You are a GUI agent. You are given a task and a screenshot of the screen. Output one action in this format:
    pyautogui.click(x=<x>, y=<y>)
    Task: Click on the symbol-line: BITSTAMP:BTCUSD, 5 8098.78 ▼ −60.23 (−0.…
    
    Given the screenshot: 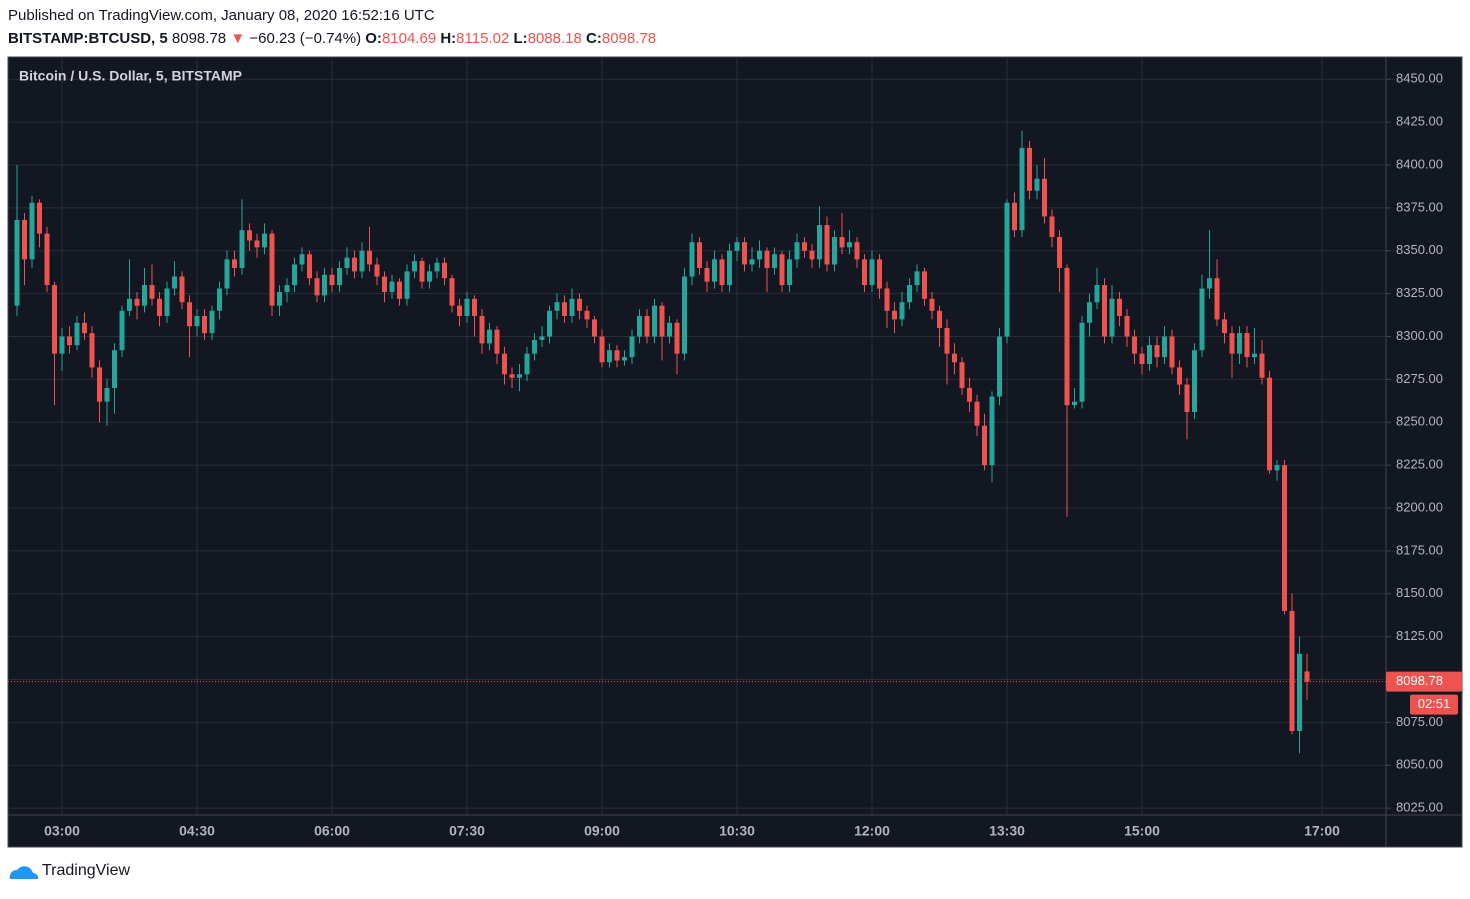 What is the action you would take?
    pyautogui.click(x=332, y=38)
    